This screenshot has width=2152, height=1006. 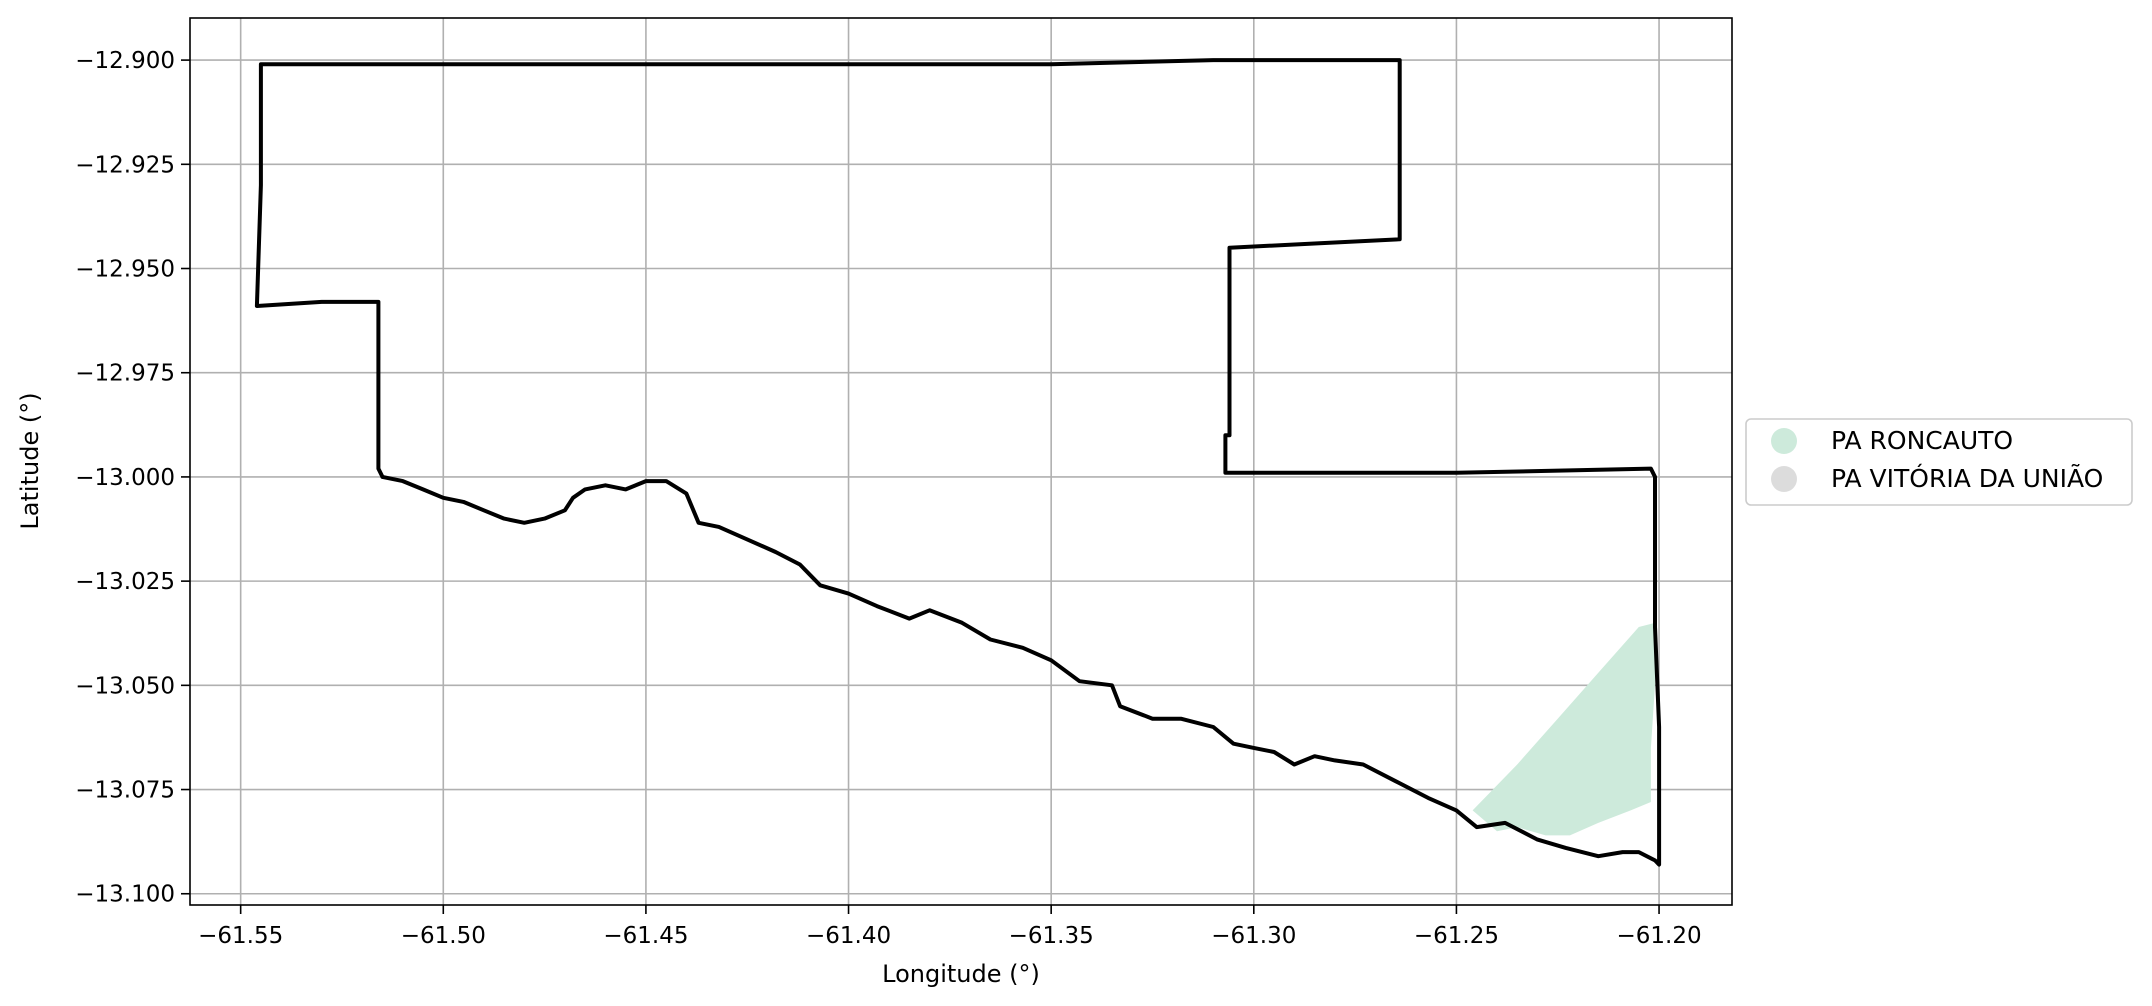 I want to click on x-tick-label-5: −61.30, so click(x=1253, y=936).